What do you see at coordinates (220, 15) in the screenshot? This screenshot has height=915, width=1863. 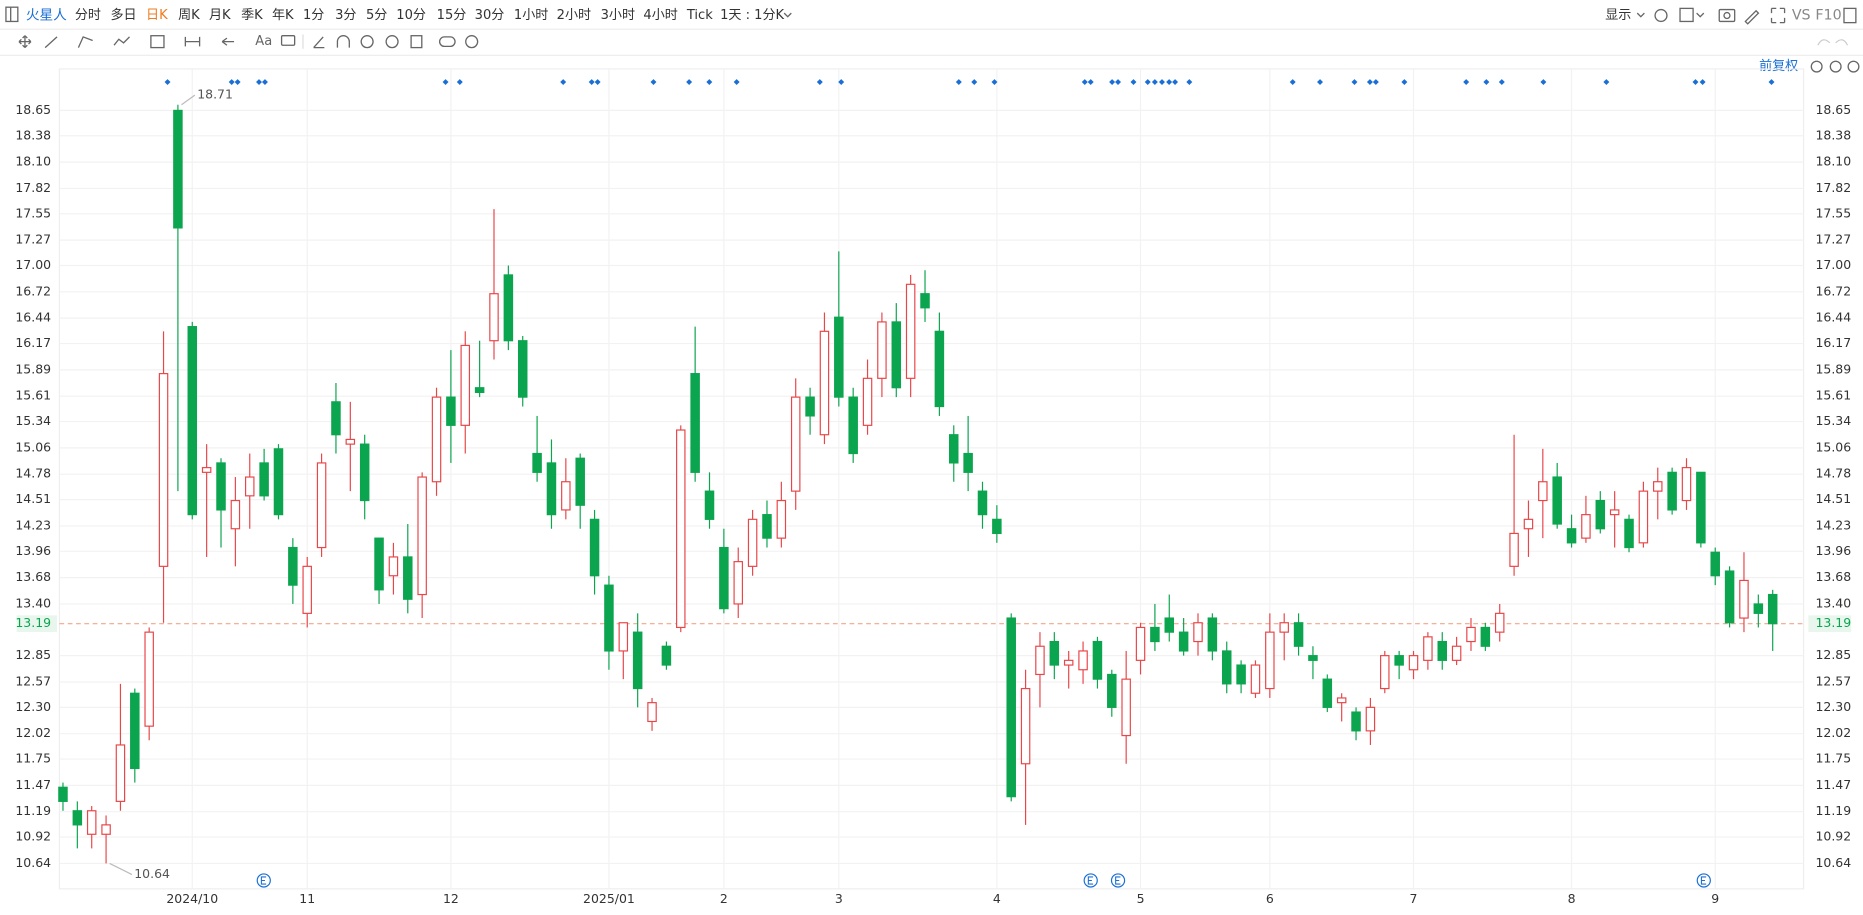 I see `period-tab: 月K` at bounding box center [220, 15].